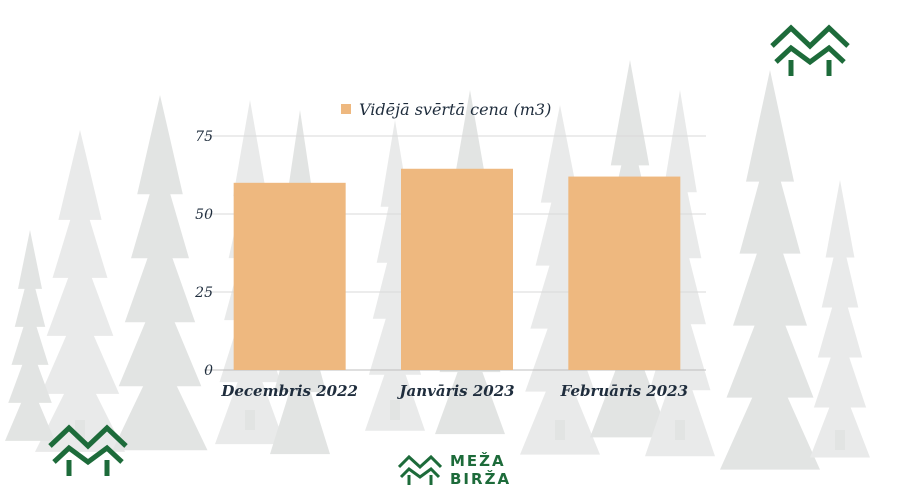 This screenshot has height=500, width=900. I want to click on x-tick-label: Janvāris 2023, so click(455, 391).